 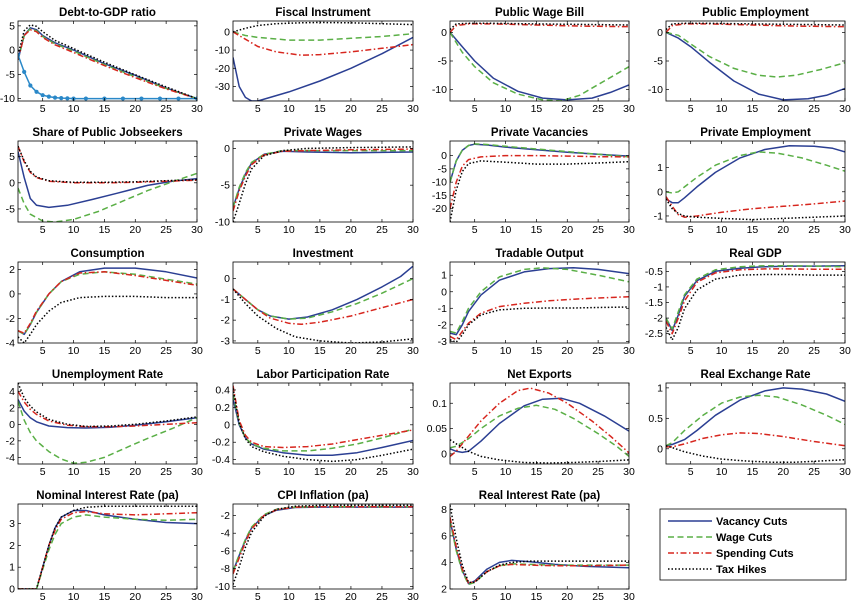 I want to click on y-tick-label: -0.5, so click(x=654, y=272).